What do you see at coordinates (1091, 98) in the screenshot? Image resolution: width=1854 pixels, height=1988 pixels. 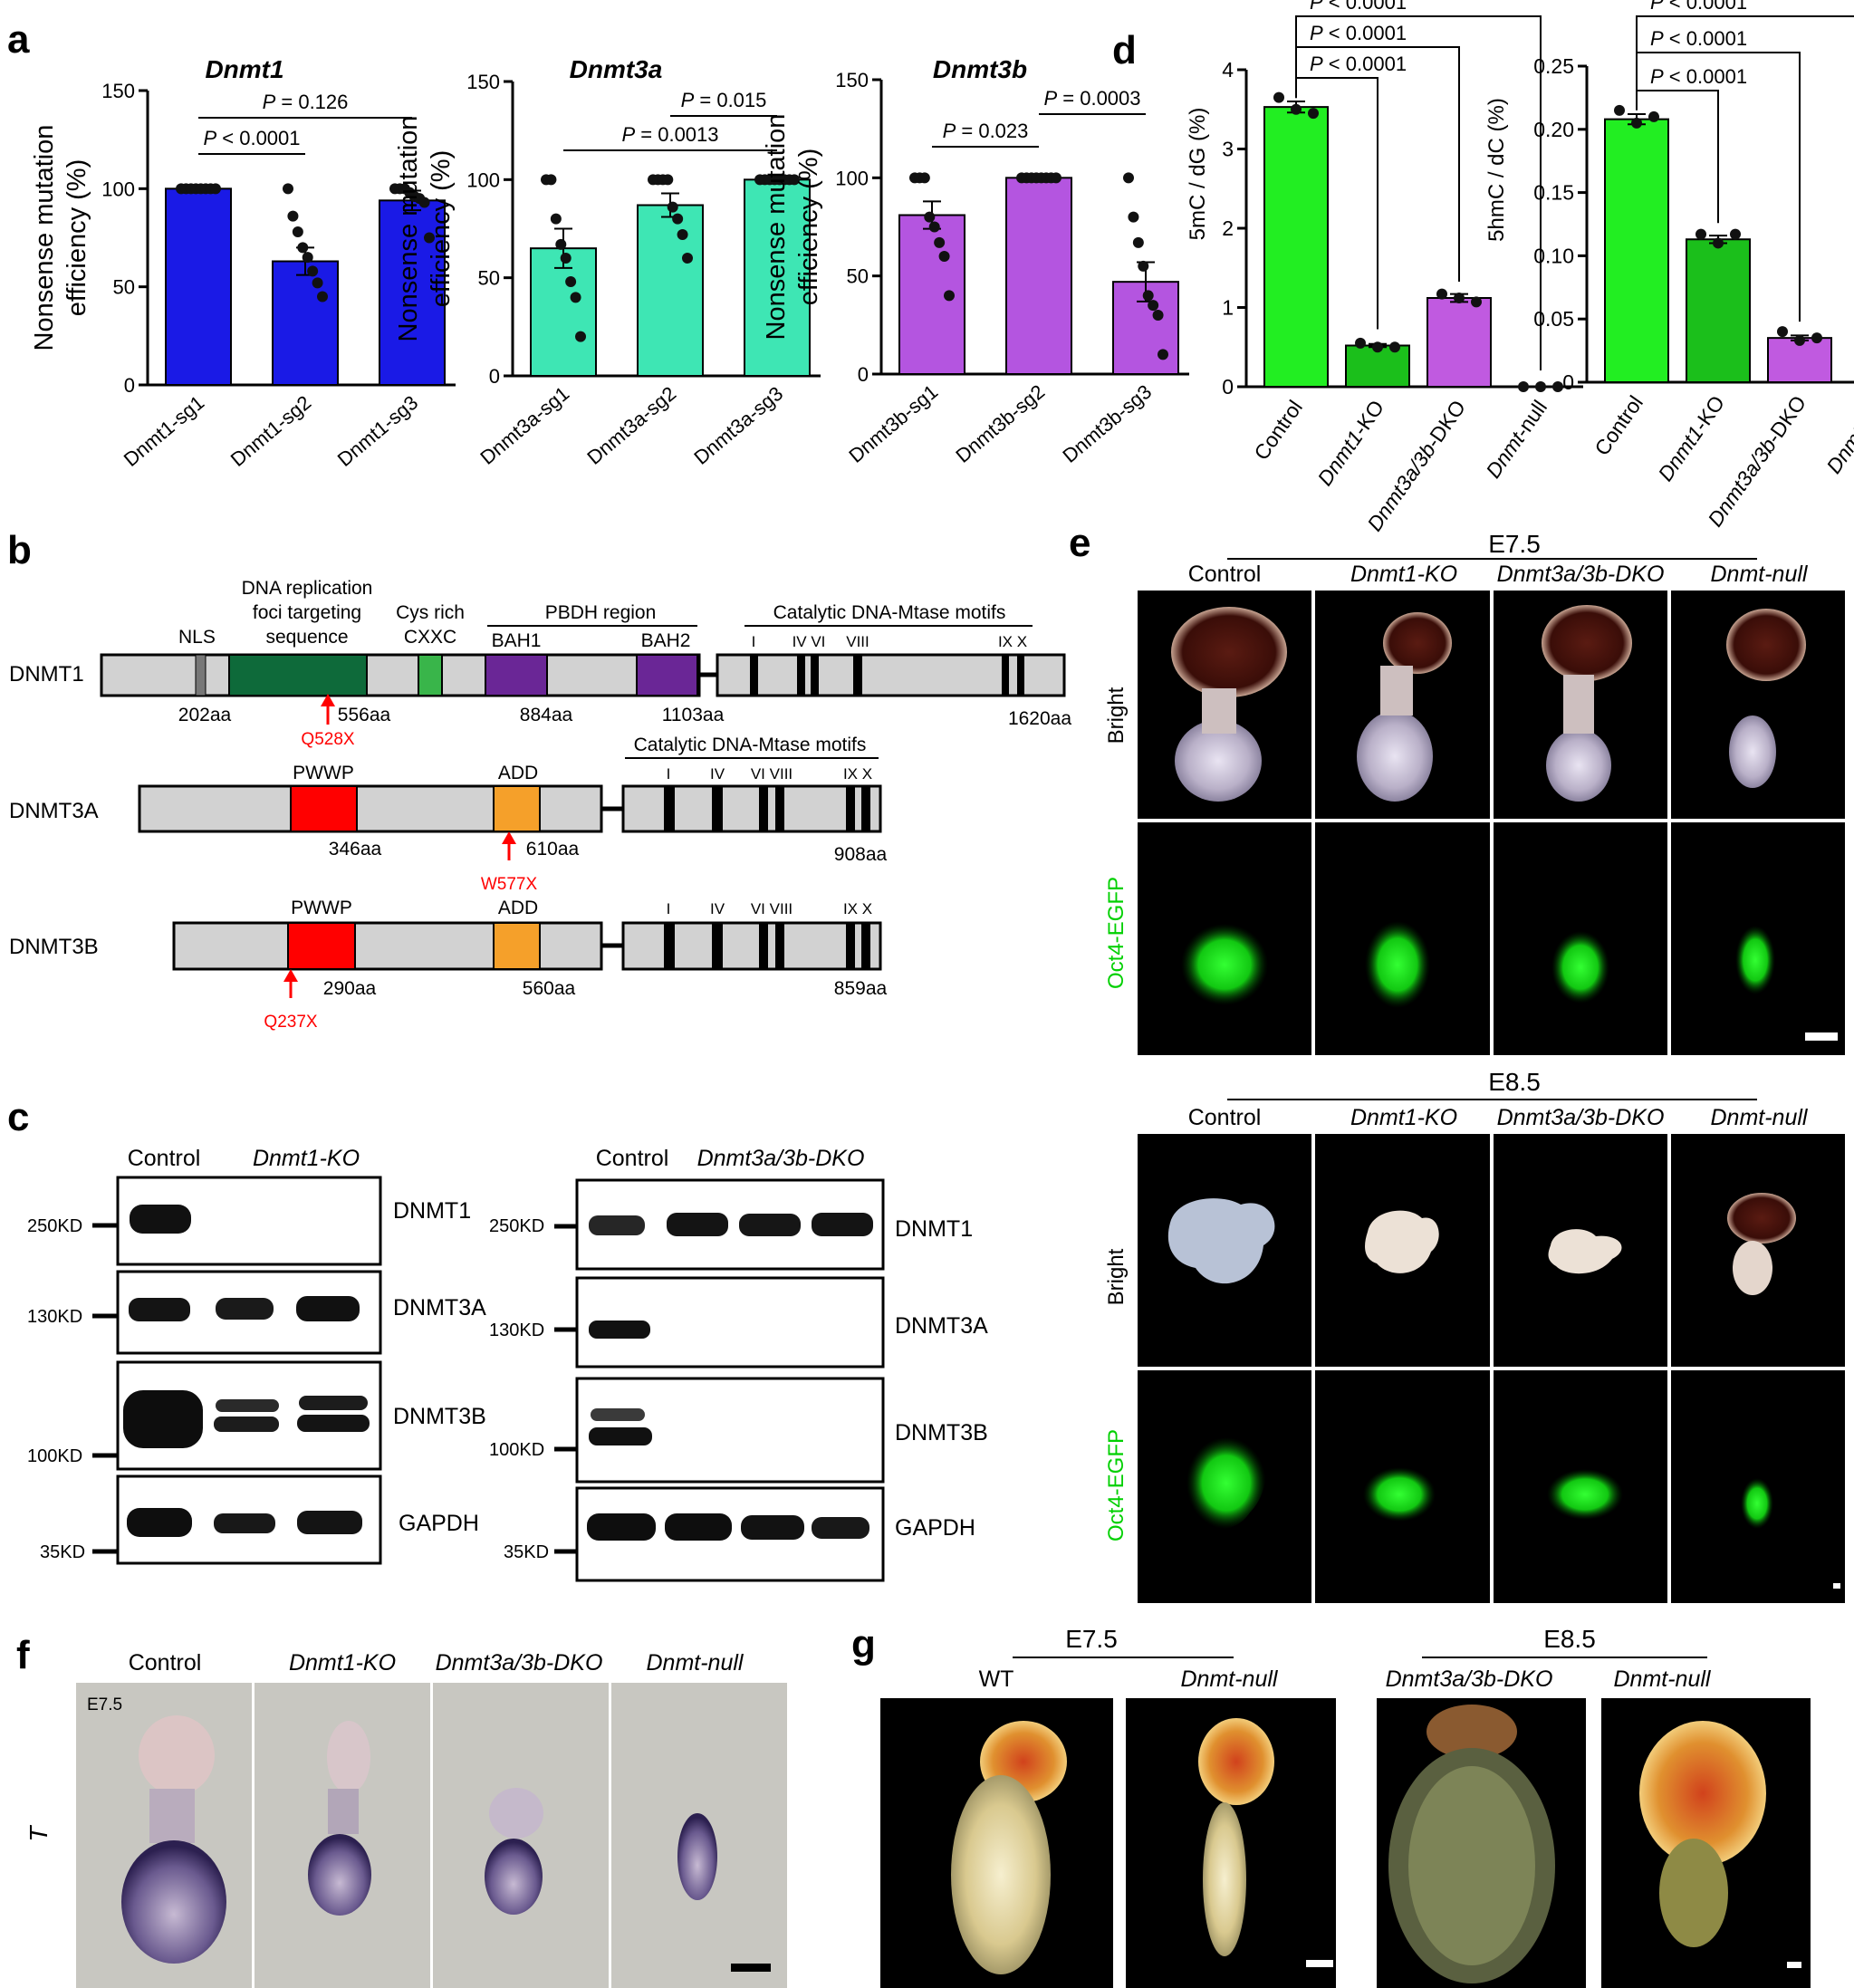 I see `p-value-label: P = 0.0003` at bounding box center [1091, 98].